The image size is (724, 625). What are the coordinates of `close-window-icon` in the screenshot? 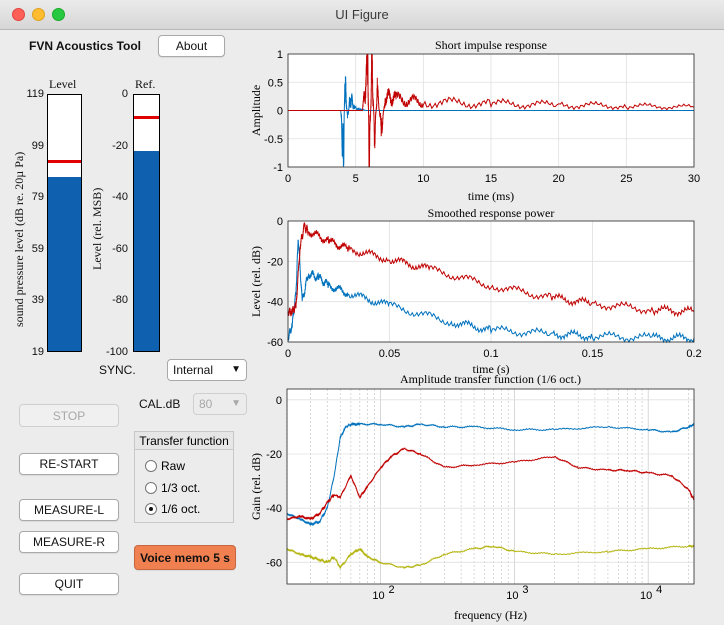 It's located at (18, 14).